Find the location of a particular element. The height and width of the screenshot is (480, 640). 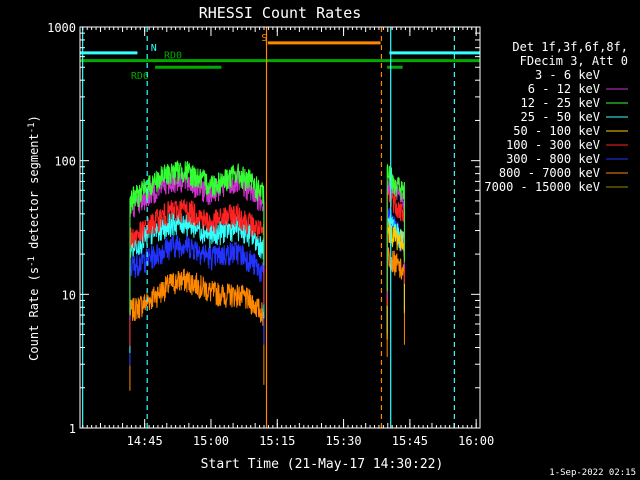

state-label-n: N is located at coordinates (154, 48).